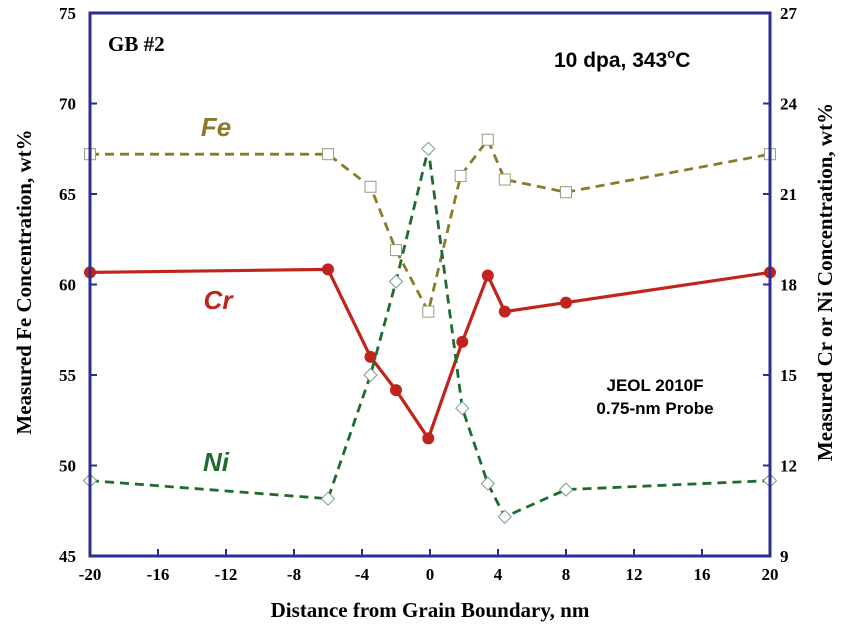 This screenshot has width=850, height=628. Describe the element at coordinates (67, 466) in the screenshot. I see `left-y-tick-label: 50` at that location.